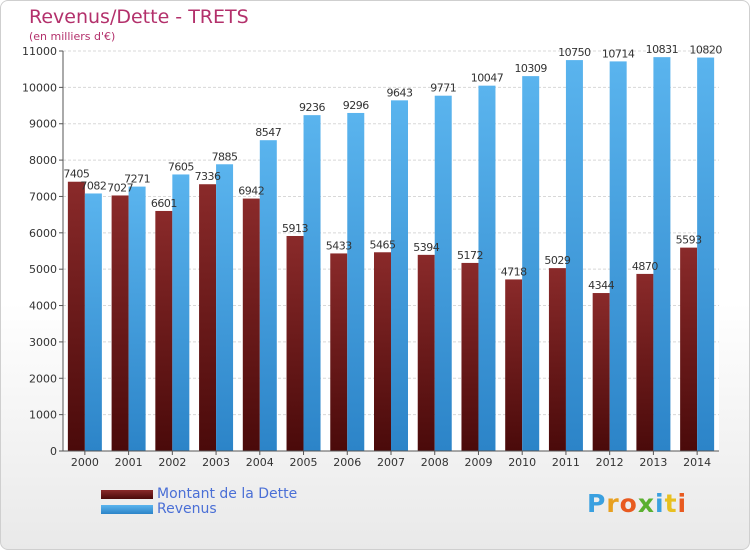  Describe the element at coordinates (172, 462) in the screenshot. I see `x-tick-label: 2002` at that location.